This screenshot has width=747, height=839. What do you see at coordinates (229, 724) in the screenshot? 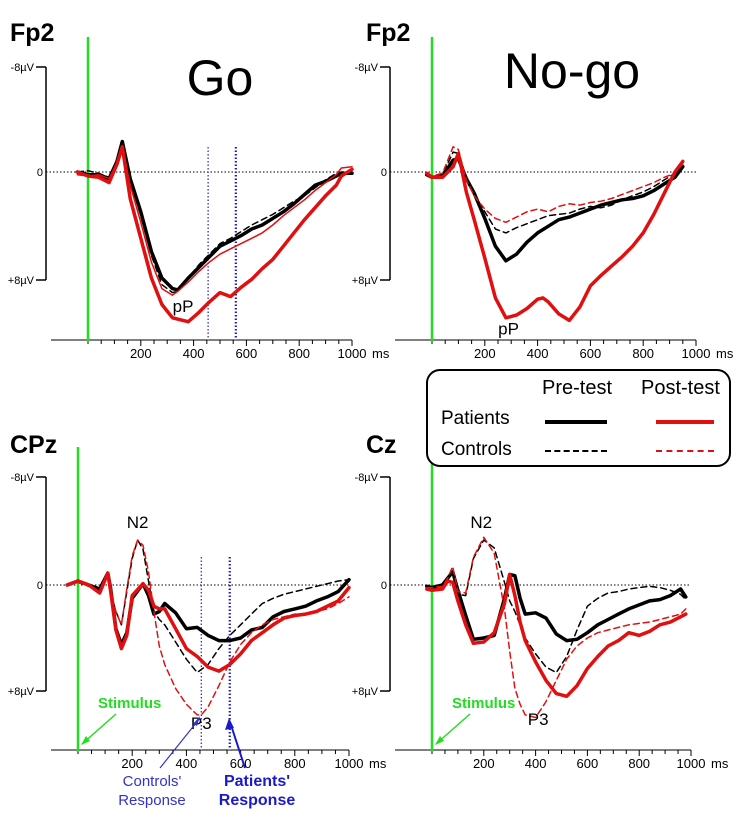
I see `patients-response-arrowhead` at bounding box center [229, 724].